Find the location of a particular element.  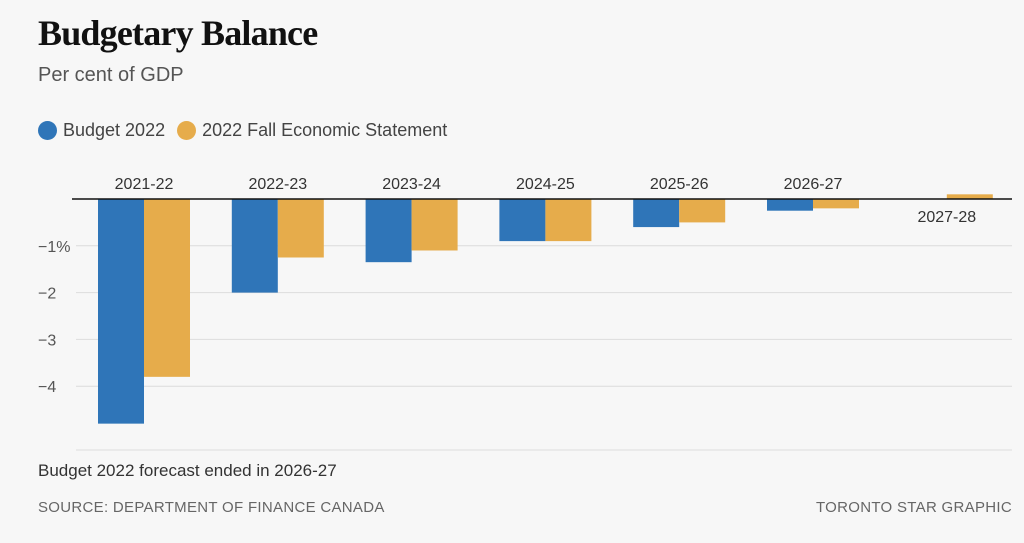

chart-title: Budgetary Balance is located at coordinates (178, 33).